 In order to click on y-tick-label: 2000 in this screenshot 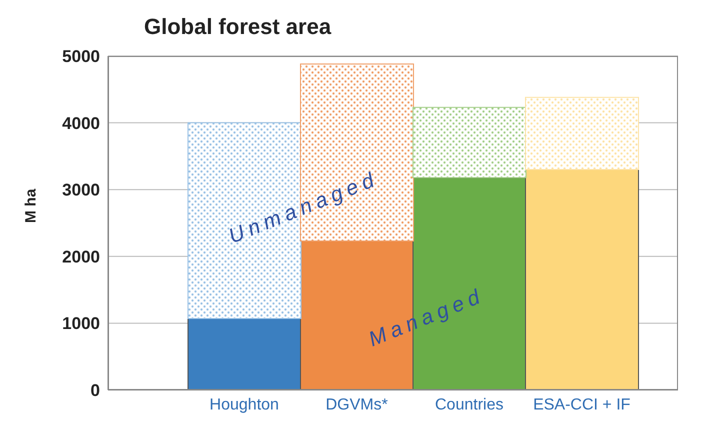, I will do `click(81, 256)`.